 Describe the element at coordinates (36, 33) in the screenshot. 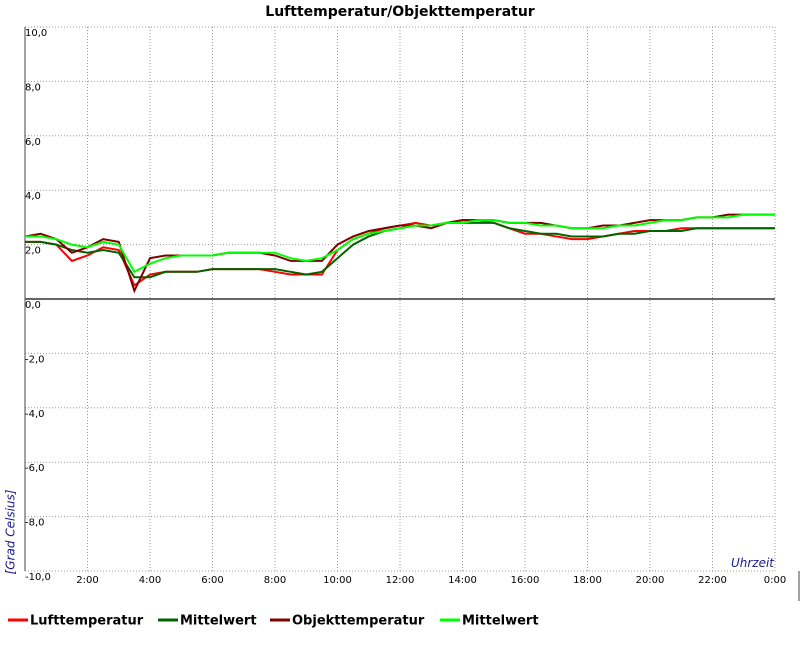

I see `y-tick-label: 10,0` at that location.